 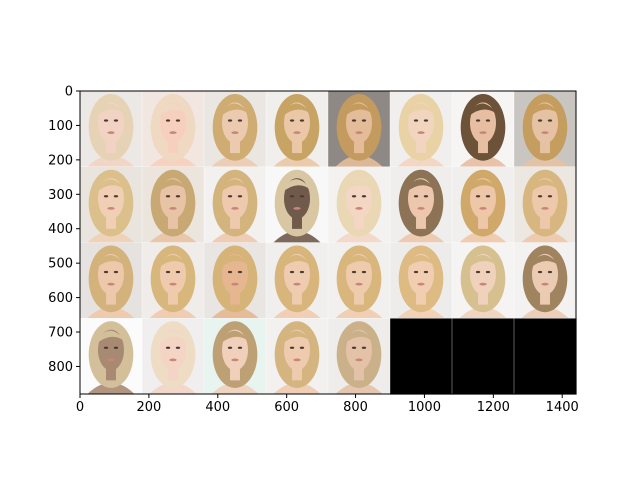 What do you see at coordinates (80, 407) in the screenshot?
I see `x-tick-label: 0` at bounding box center [80, 407].